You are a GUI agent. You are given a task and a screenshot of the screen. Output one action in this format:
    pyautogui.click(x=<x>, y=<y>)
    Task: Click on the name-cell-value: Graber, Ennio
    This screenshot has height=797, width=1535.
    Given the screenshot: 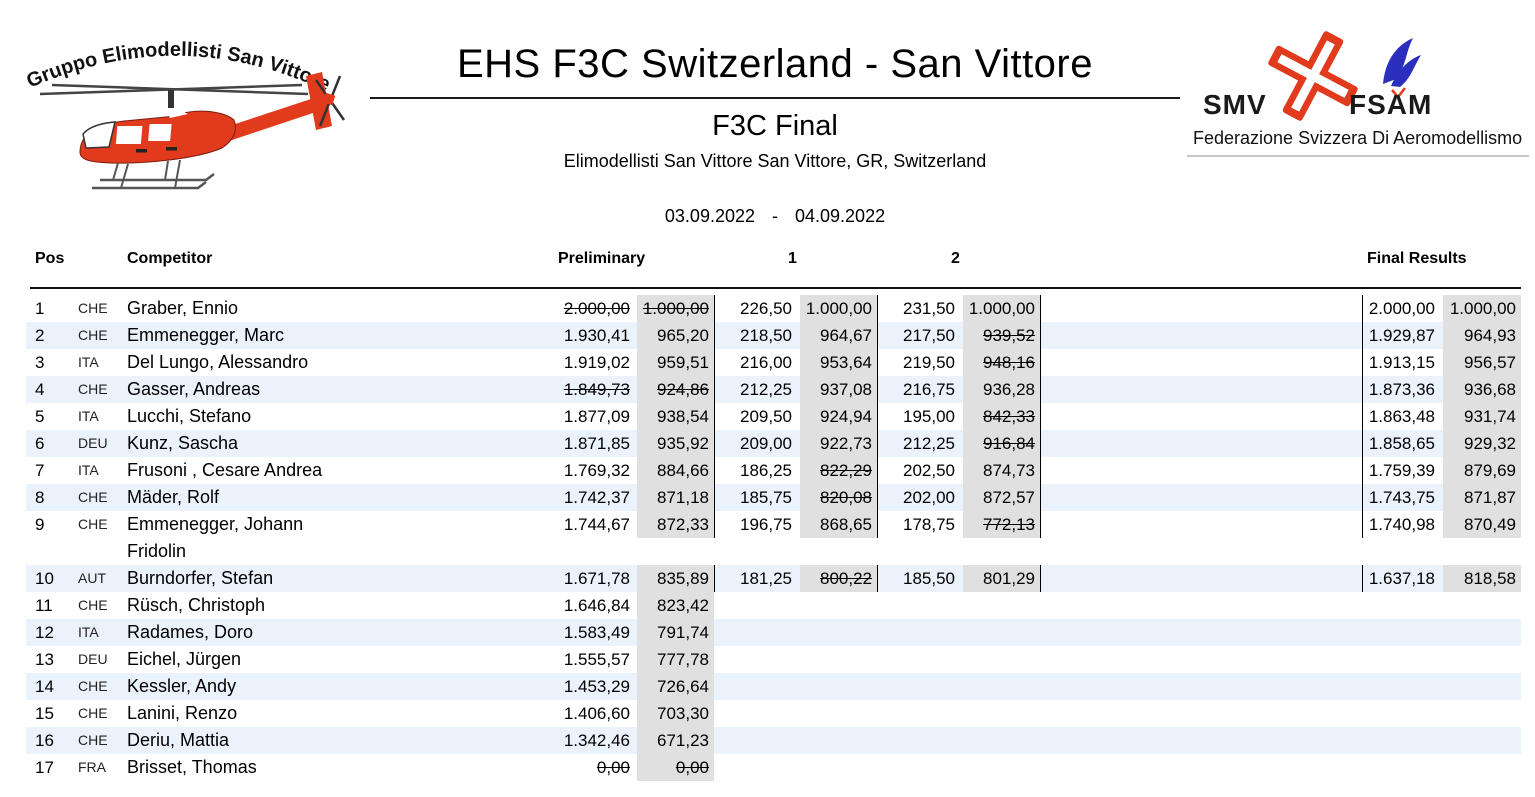 What is the action you would take?
    pyautogui.click(x=183, y=308)
    